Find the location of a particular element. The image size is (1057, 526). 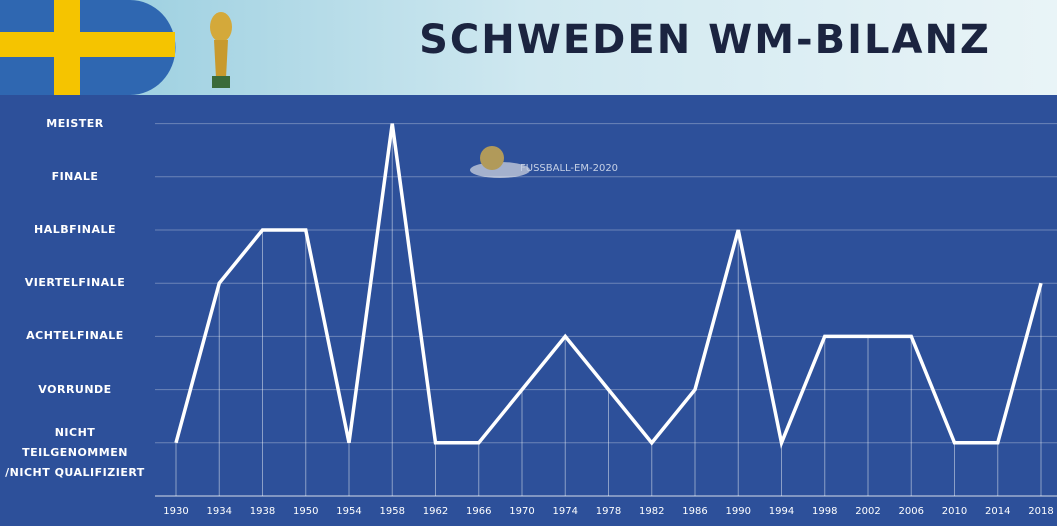

x-tick-label: 1958 is located at coordinates (392, 511).